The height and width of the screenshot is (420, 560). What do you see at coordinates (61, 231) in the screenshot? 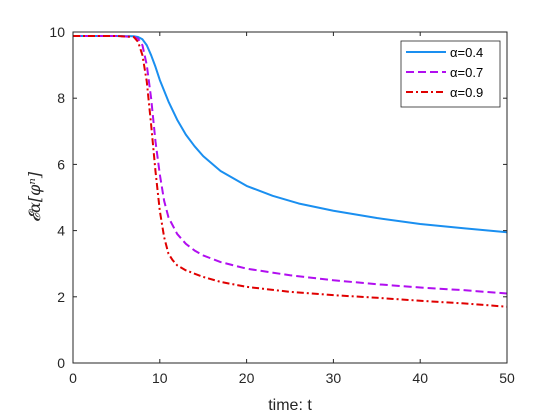
I see `y-tick-label-2: 4` at bounding box center [61, 231].